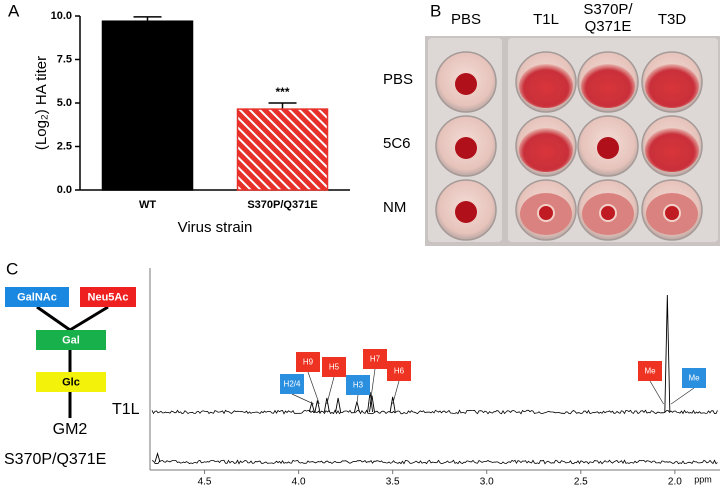 The height and width of the screenshot is (496, 720). What do you see at coordinates (147, 205) in the screenshot?
I see `x-tick-label: WT` at bounding box center [147, 205].